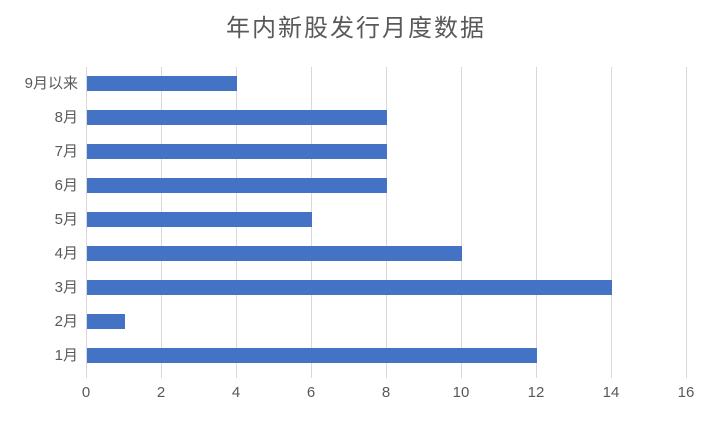 The image size is (712, 422). I want to click on y-axis-category-label: 7月, so click(66, 151).